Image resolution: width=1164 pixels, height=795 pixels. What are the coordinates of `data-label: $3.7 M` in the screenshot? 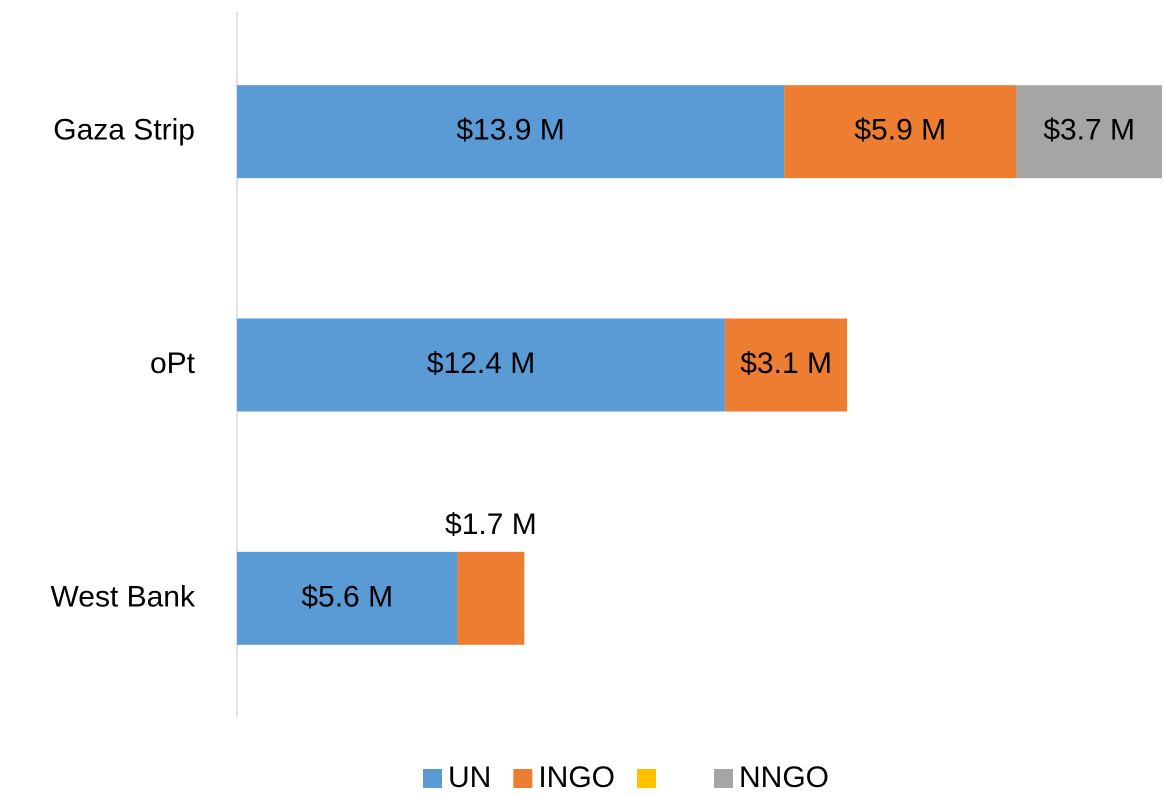 It's located at (1089, 130).